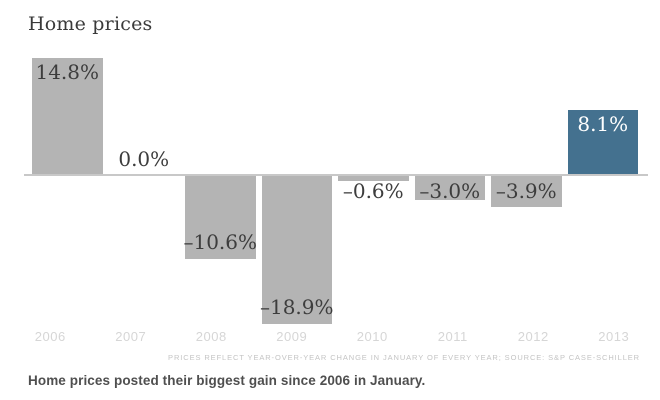  Describe the element at coordinates (211, 336) in the screenshot. I see `x-axis-label-2008: 2008` at that location.